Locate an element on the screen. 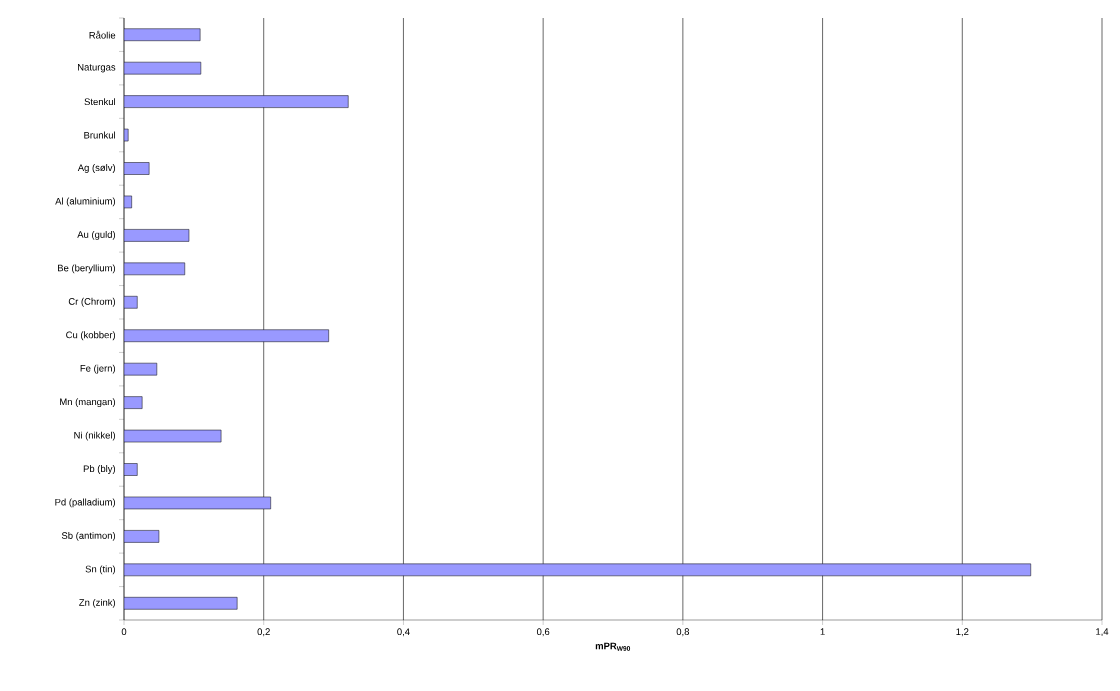  y-tick-label: Au (guld) is located at coordinates (96, 235).